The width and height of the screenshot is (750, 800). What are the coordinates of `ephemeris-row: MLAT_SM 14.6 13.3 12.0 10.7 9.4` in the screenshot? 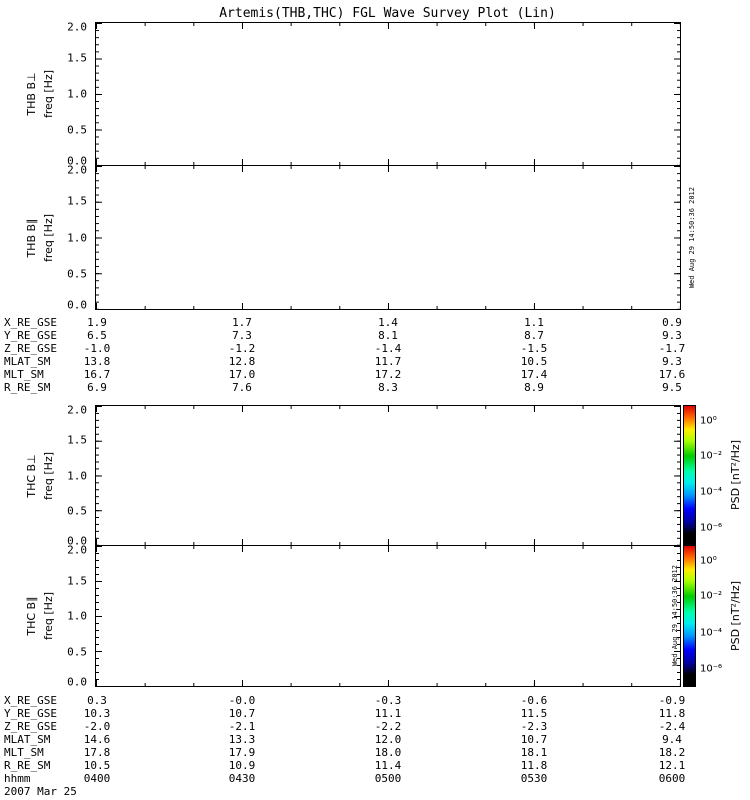 It's located at (375, 739).